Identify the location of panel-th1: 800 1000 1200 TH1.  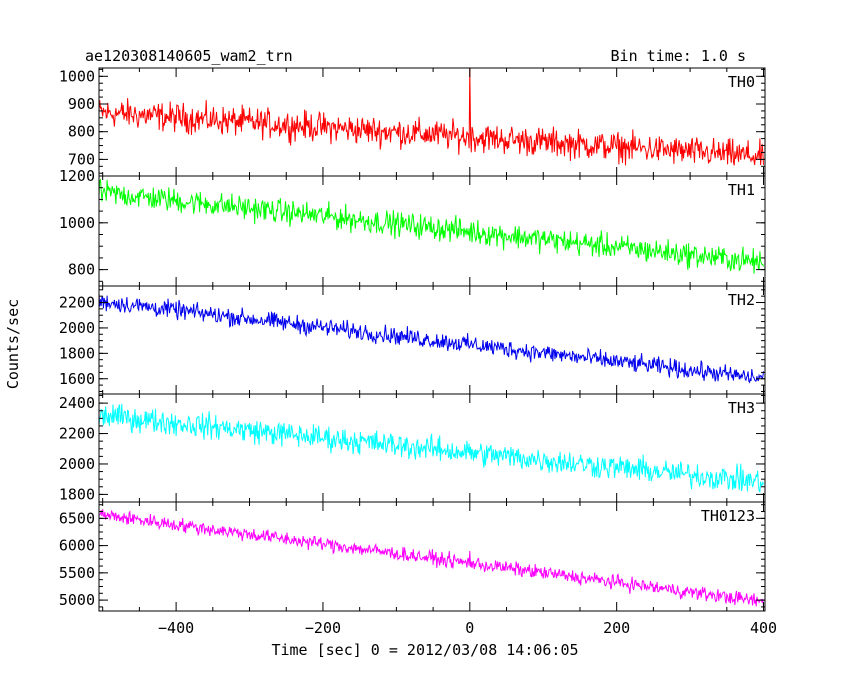
(412, 227).